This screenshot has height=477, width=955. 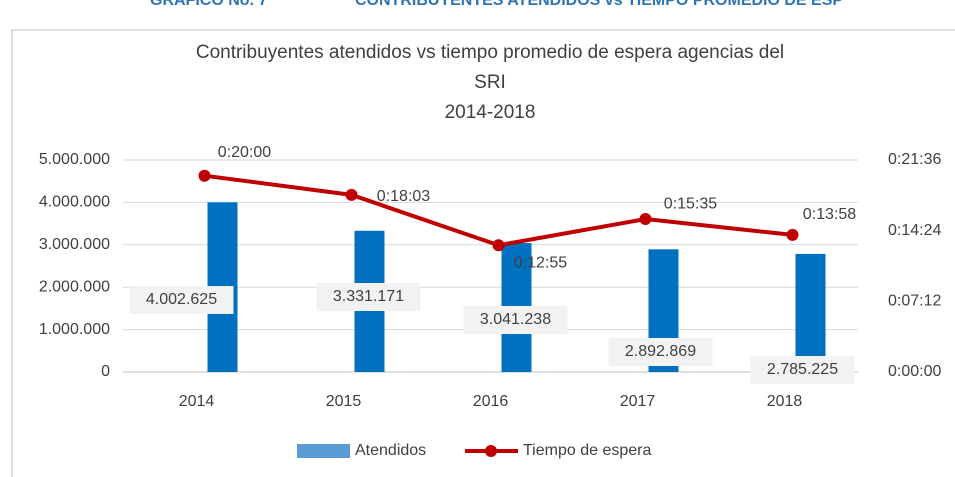 I want to click on y2-tick-label: 0:14:24, so click(x=914, y=230).